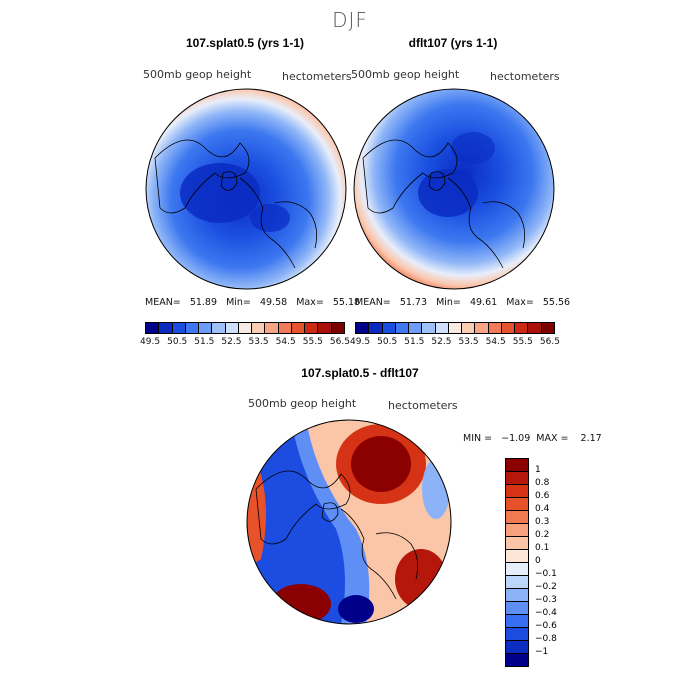  What do you see at coordinates (532, 438) in the screenshot?
I see `panel-3-stats: MIN = −1.09 MAX = 2.17` at bounding box center [532, 438].